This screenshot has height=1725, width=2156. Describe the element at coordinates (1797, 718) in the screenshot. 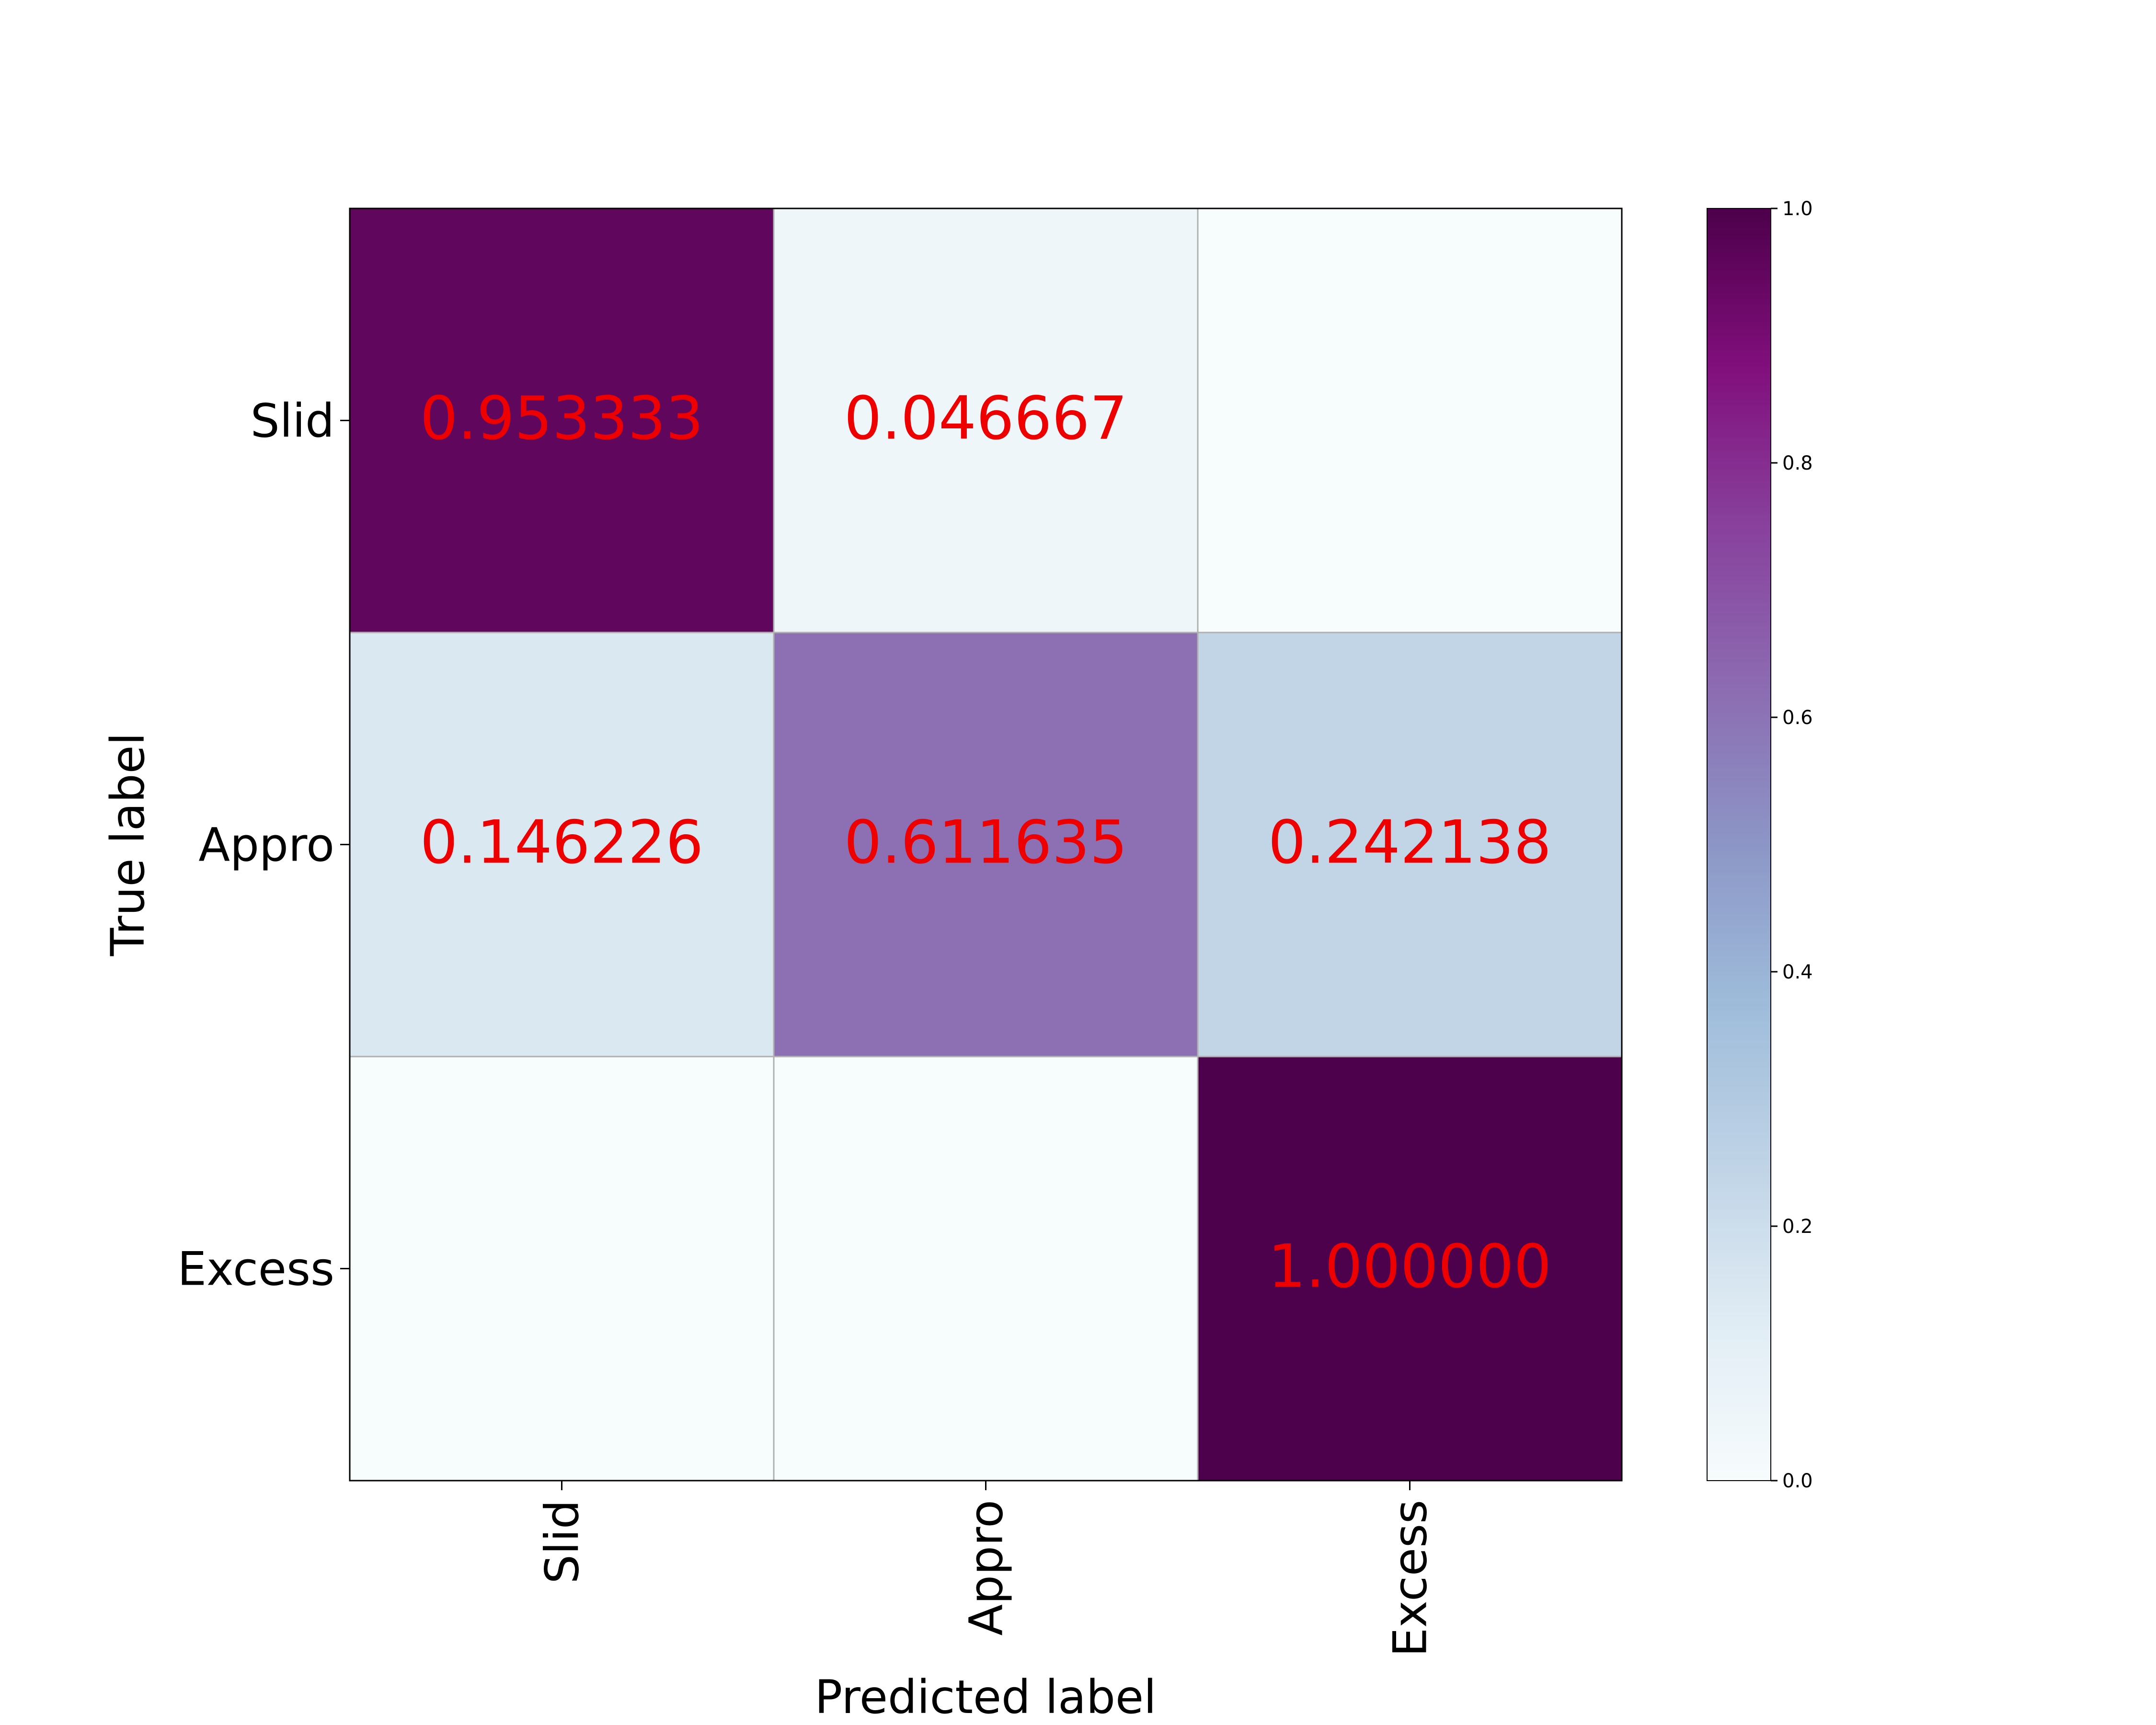

I see `colorbar-tick-label: 0.6` at that location.